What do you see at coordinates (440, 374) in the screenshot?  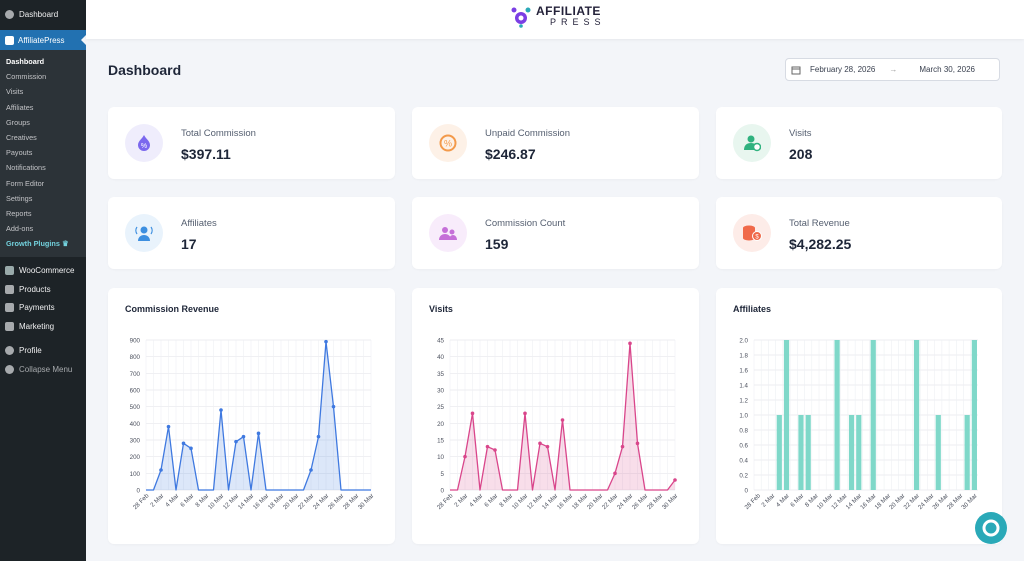 I see `y-tick-label: 35` at bounding box center [440, 374].